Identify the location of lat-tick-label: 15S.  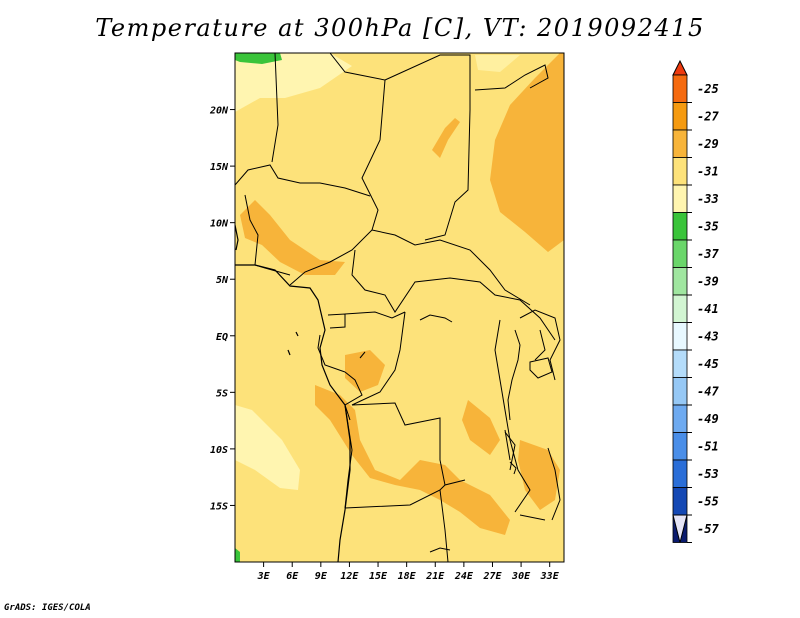
(219, 506).